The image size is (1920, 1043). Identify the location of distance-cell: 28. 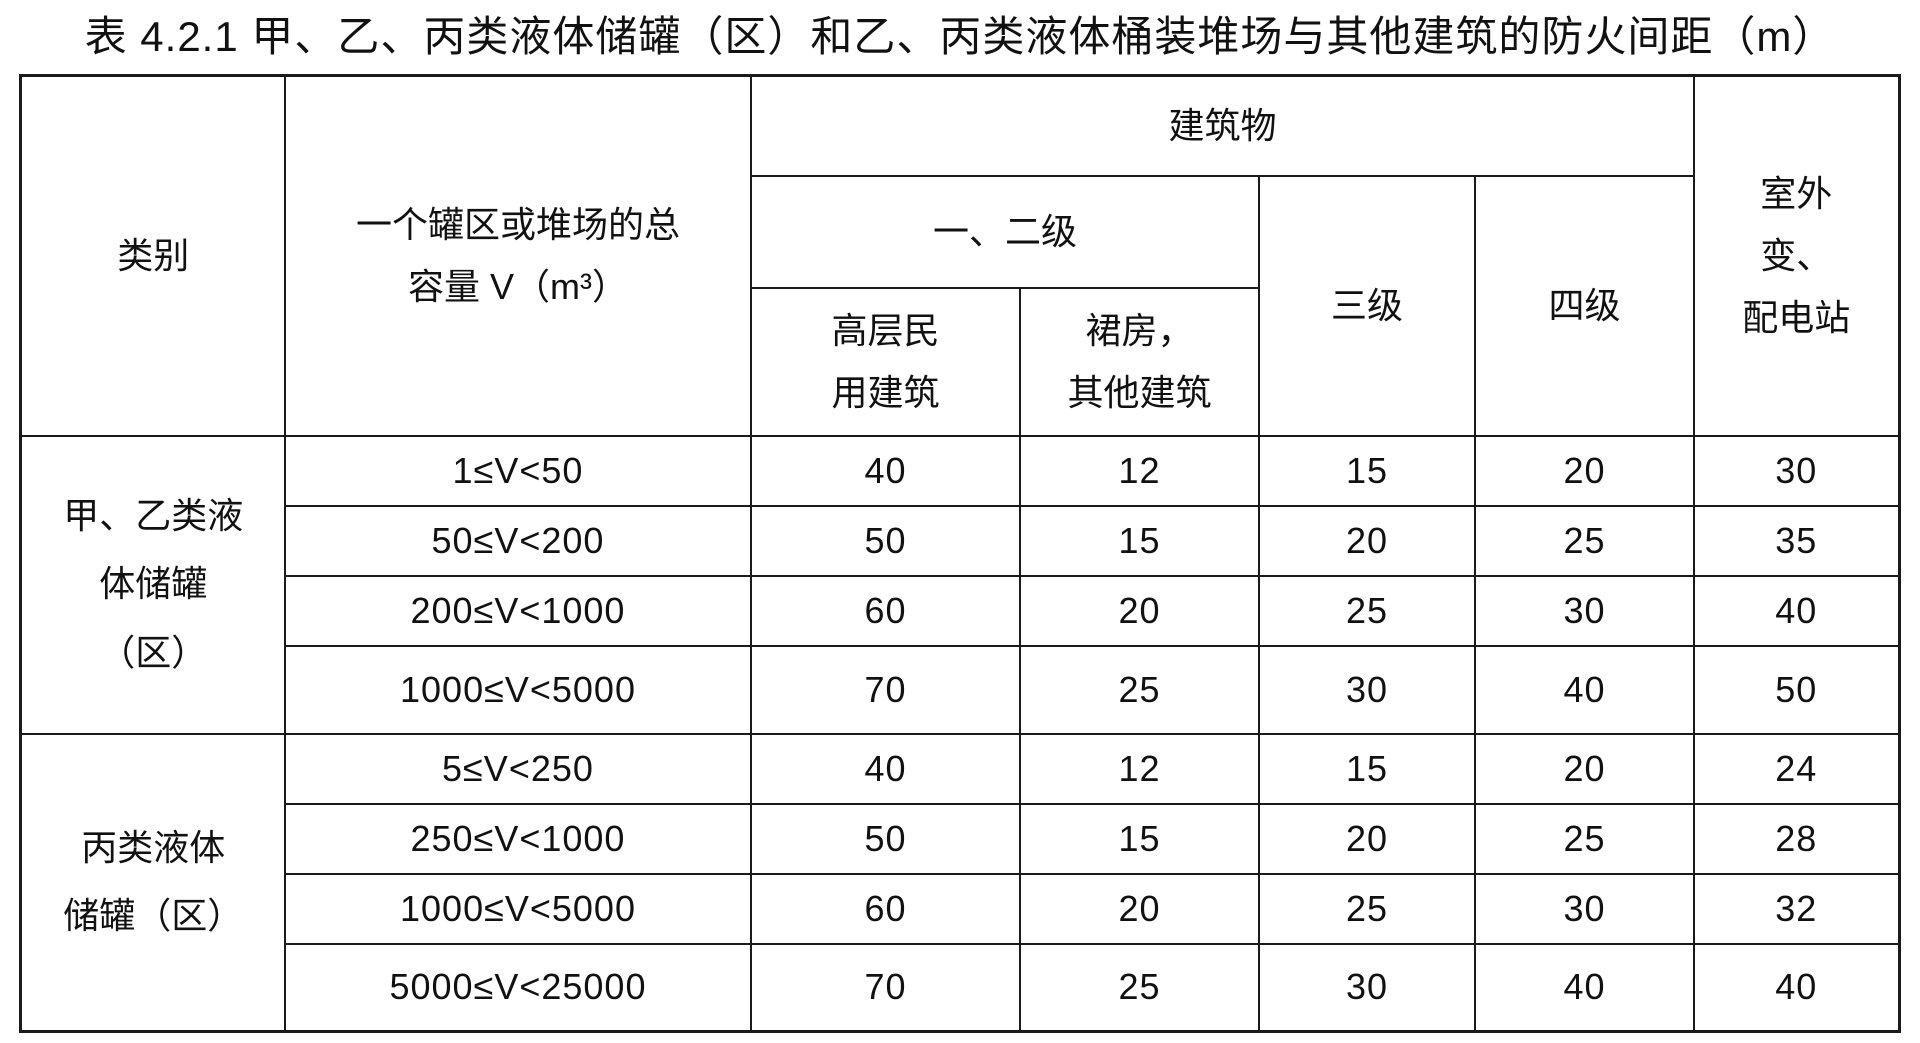
(1796, 838).